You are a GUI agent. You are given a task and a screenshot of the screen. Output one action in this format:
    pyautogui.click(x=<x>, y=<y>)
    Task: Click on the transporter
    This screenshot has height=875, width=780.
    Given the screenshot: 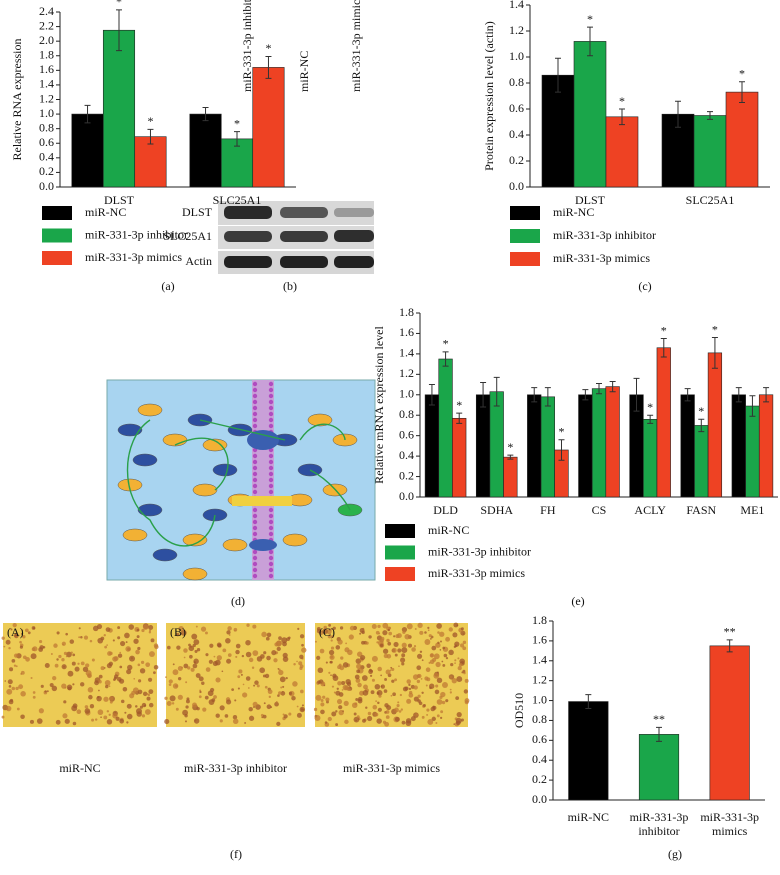 What is the action you would take?
    pyautogui.click(x=263, y=440)
    